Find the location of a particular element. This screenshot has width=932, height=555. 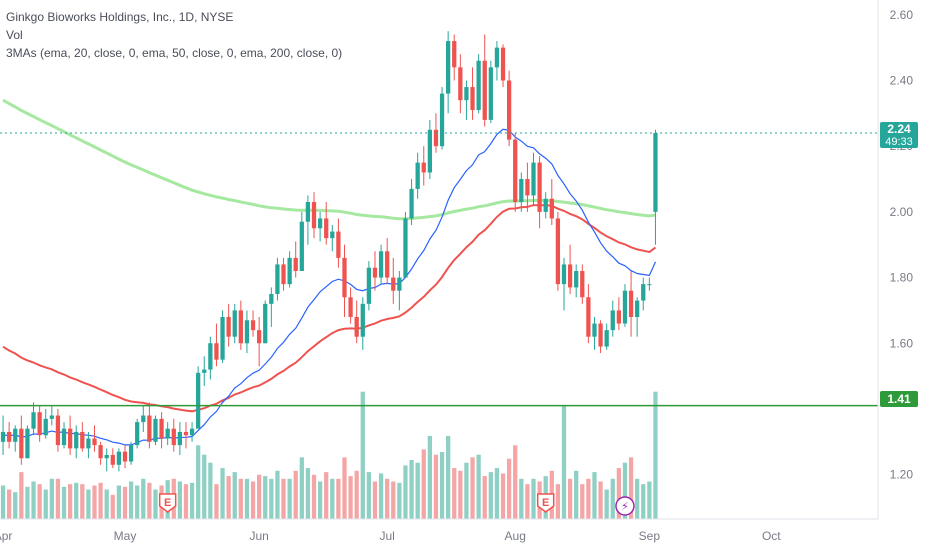

horizontal-line-value: 1.41 is located at coordinates (899, 399).